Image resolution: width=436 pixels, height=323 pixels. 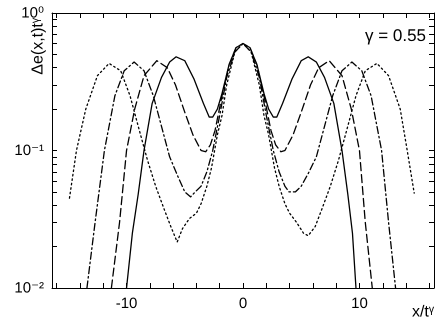 I want to click on x-tick-label: 10, so click(x=359, y=303).